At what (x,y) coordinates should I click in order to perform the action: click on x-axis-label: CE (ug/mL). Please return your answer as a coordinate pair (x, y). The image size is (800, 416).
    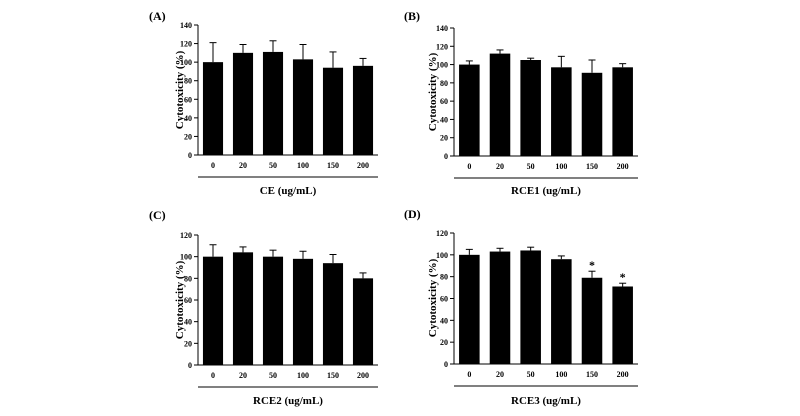
    Looking at the image, I should click on (288, 191).